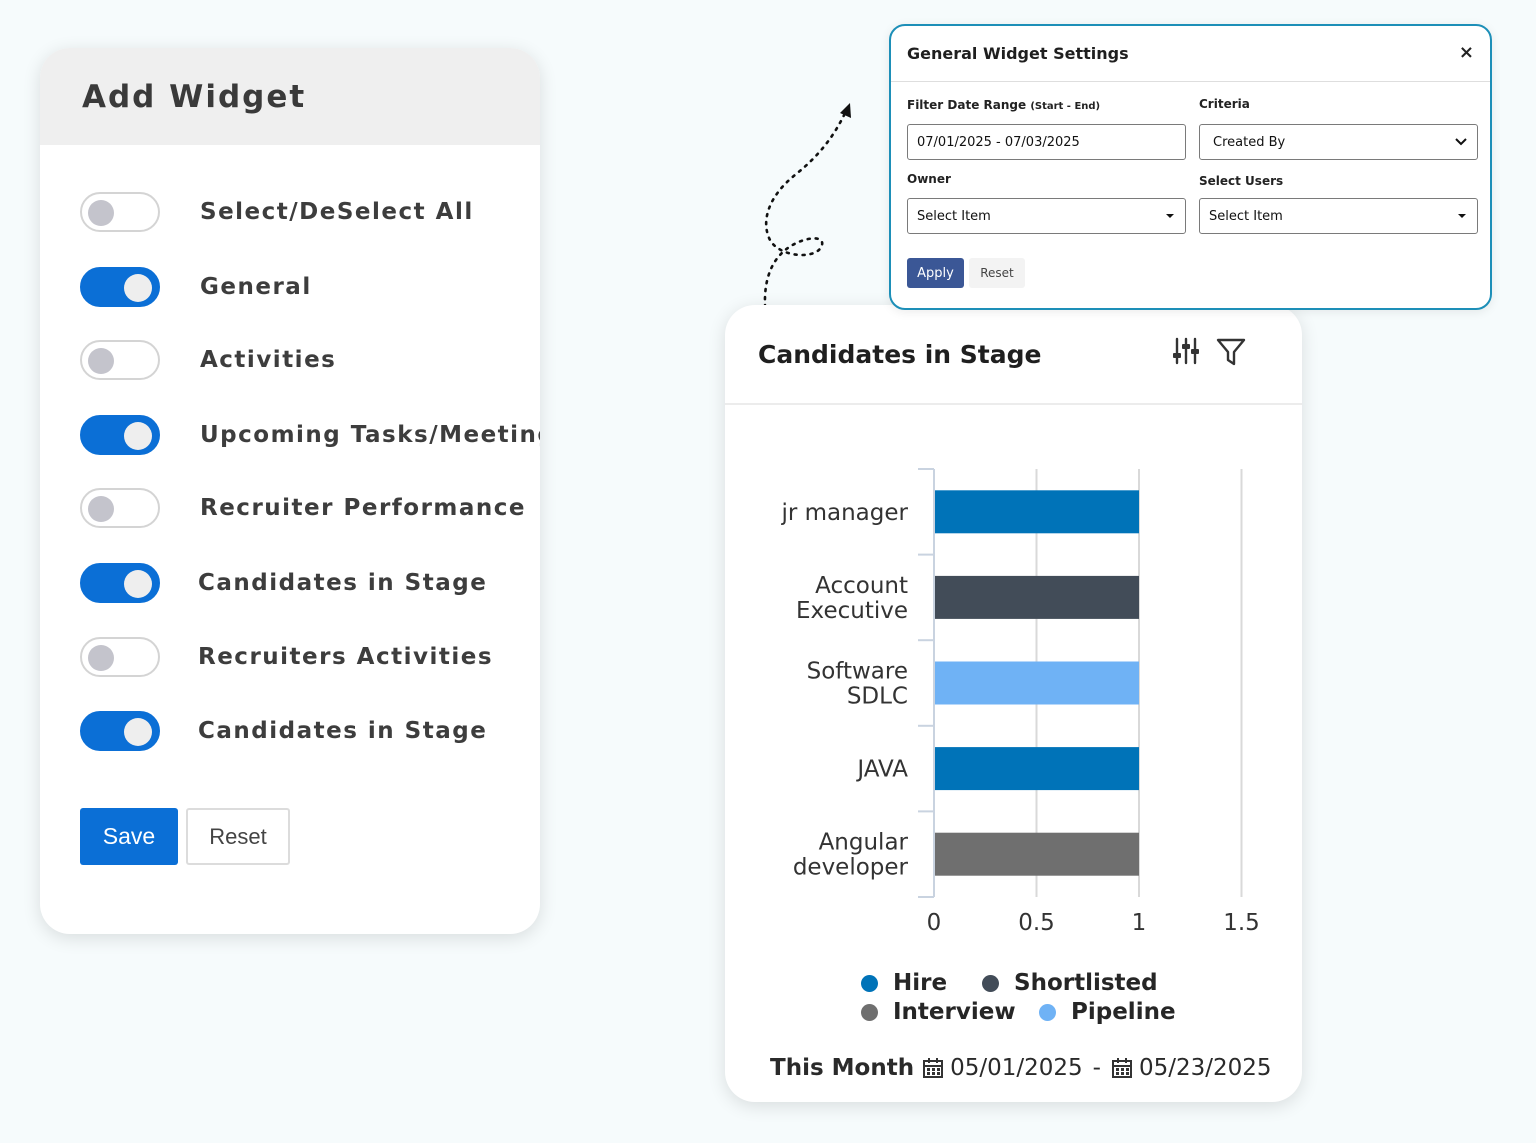 The width and height of the screenshot is (1536, 1143). What do you see at coordinates (864, 843) in the screenshot?
I see `y-category-label: Angular` at bounding box center [864, 843].